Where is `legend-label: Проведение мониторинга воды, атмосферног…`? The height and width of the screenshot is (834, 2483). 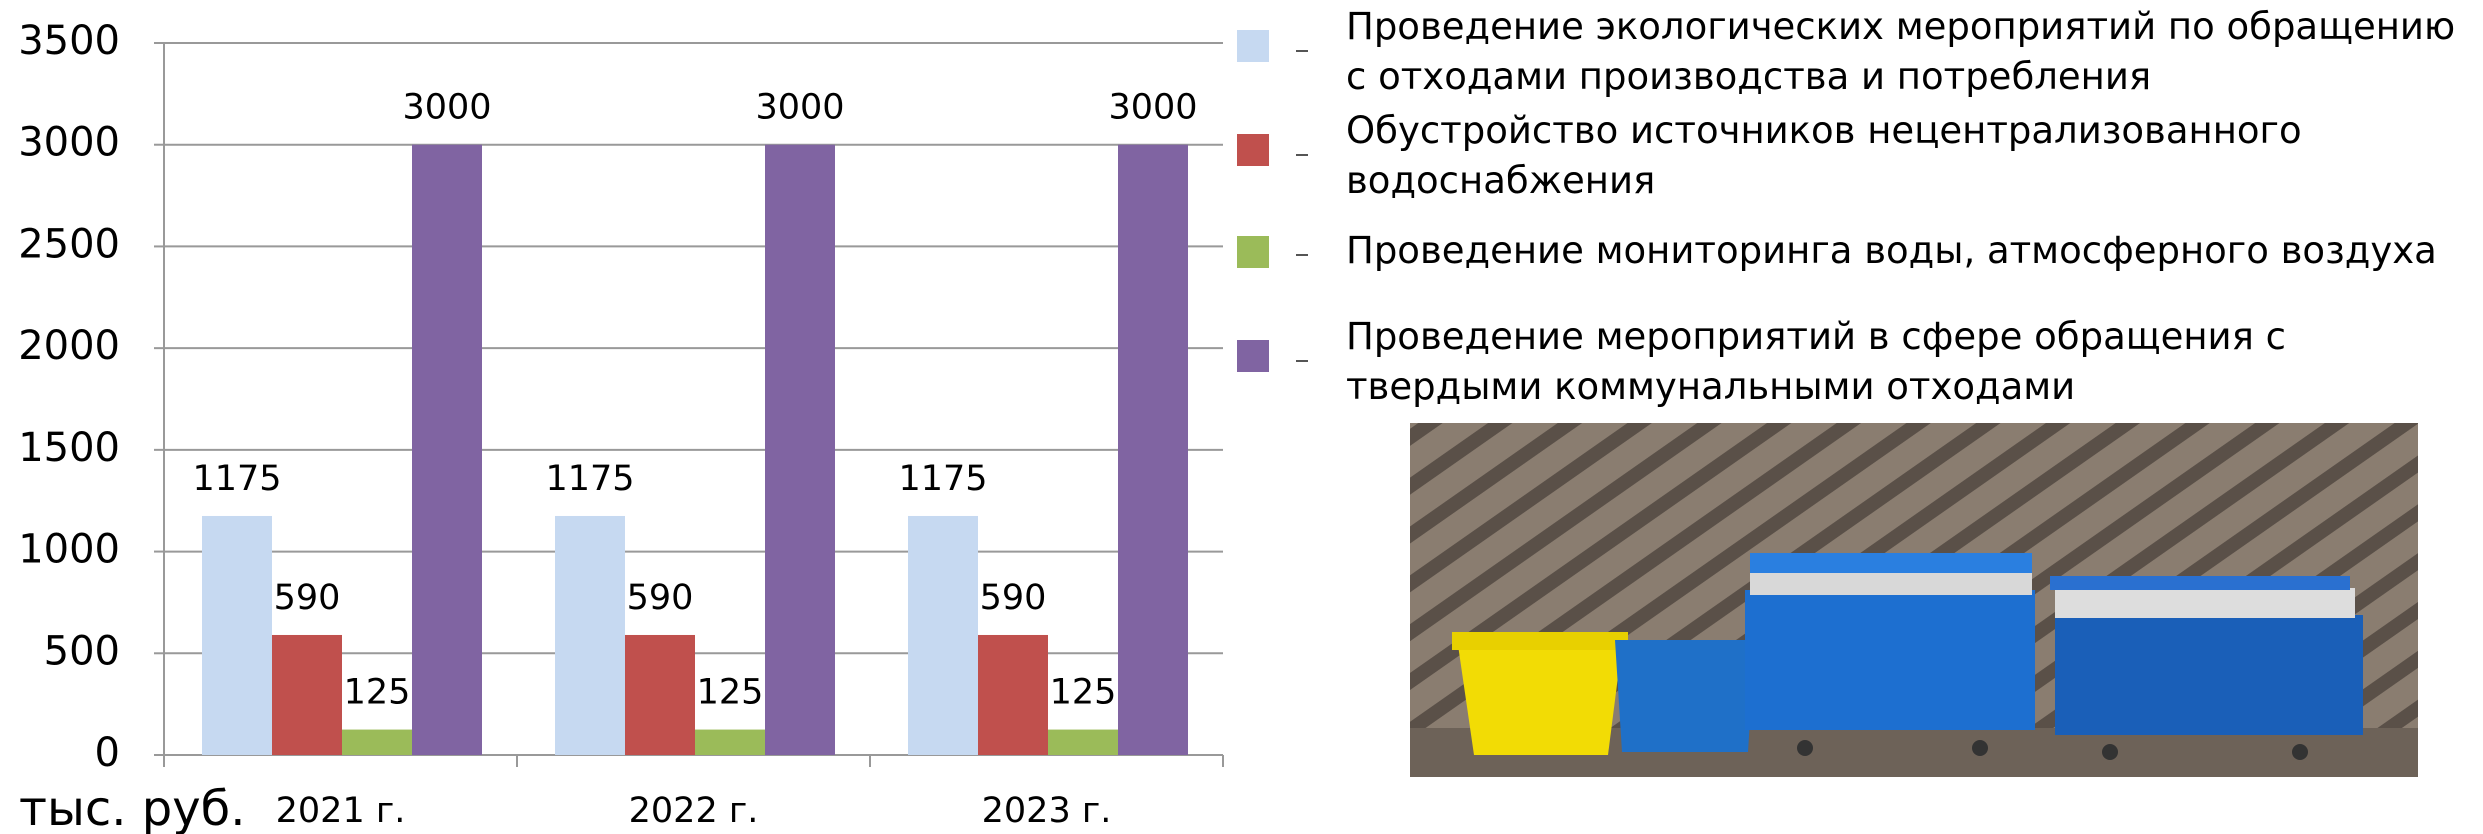
legend-label: Проведение мониторинга воды, атмосферног… is located at coordinates (1891, 250).